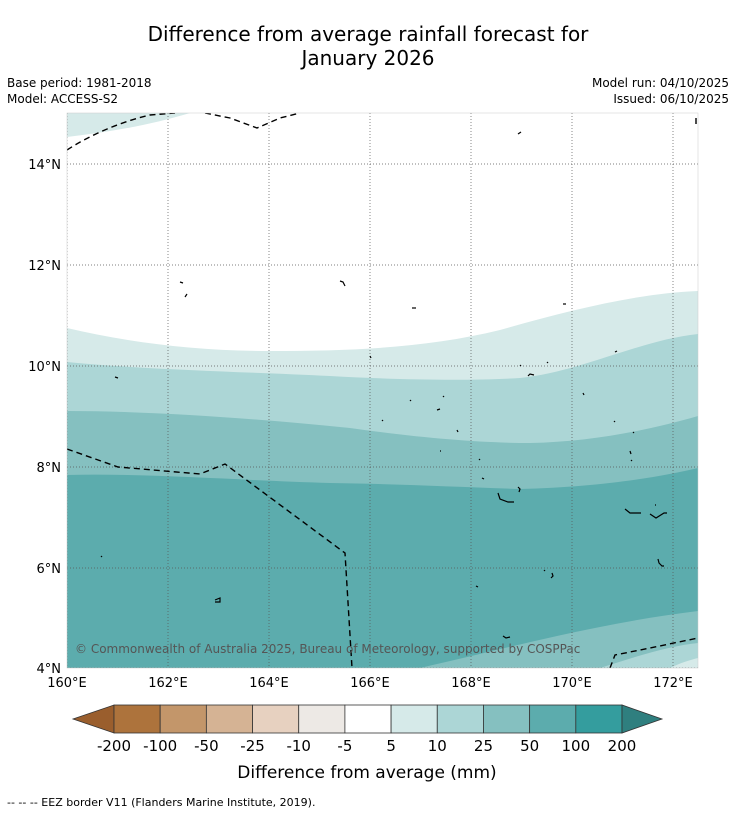  What do you see at coordinates (206, 746) in the screenshot?
I see `colorbar-tick-label: -50` at bounding box center [206, 746].